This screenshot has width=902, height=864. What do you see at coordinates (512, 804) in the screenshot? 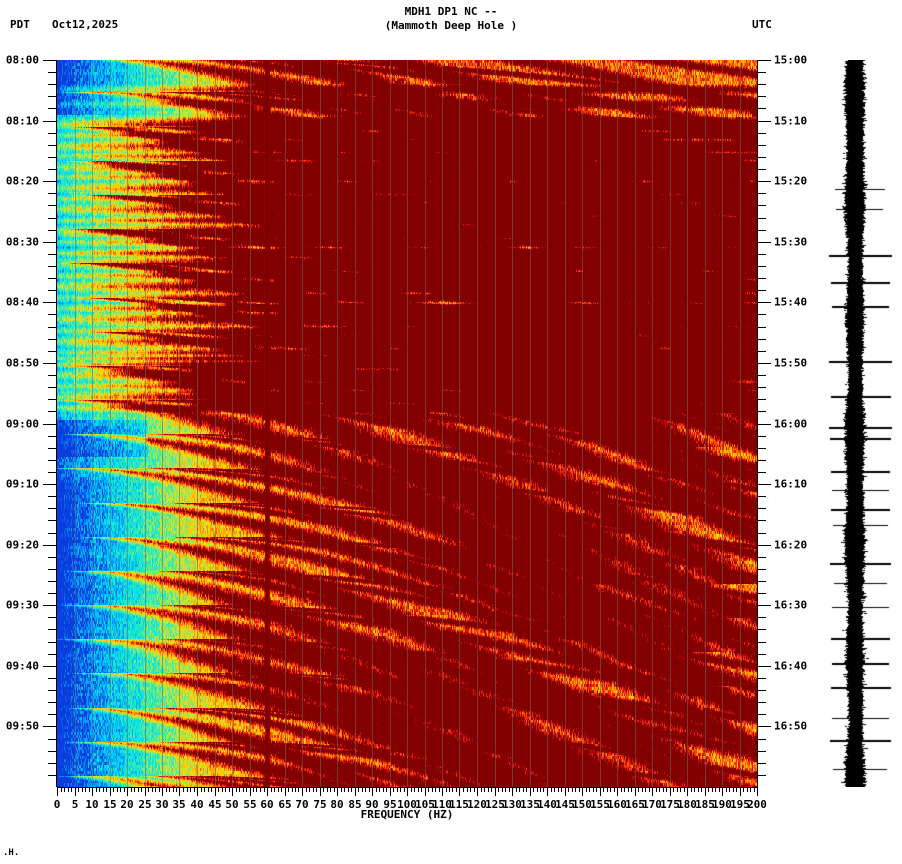
I see `frequency-label: 130` at bounding box center [512, 804].